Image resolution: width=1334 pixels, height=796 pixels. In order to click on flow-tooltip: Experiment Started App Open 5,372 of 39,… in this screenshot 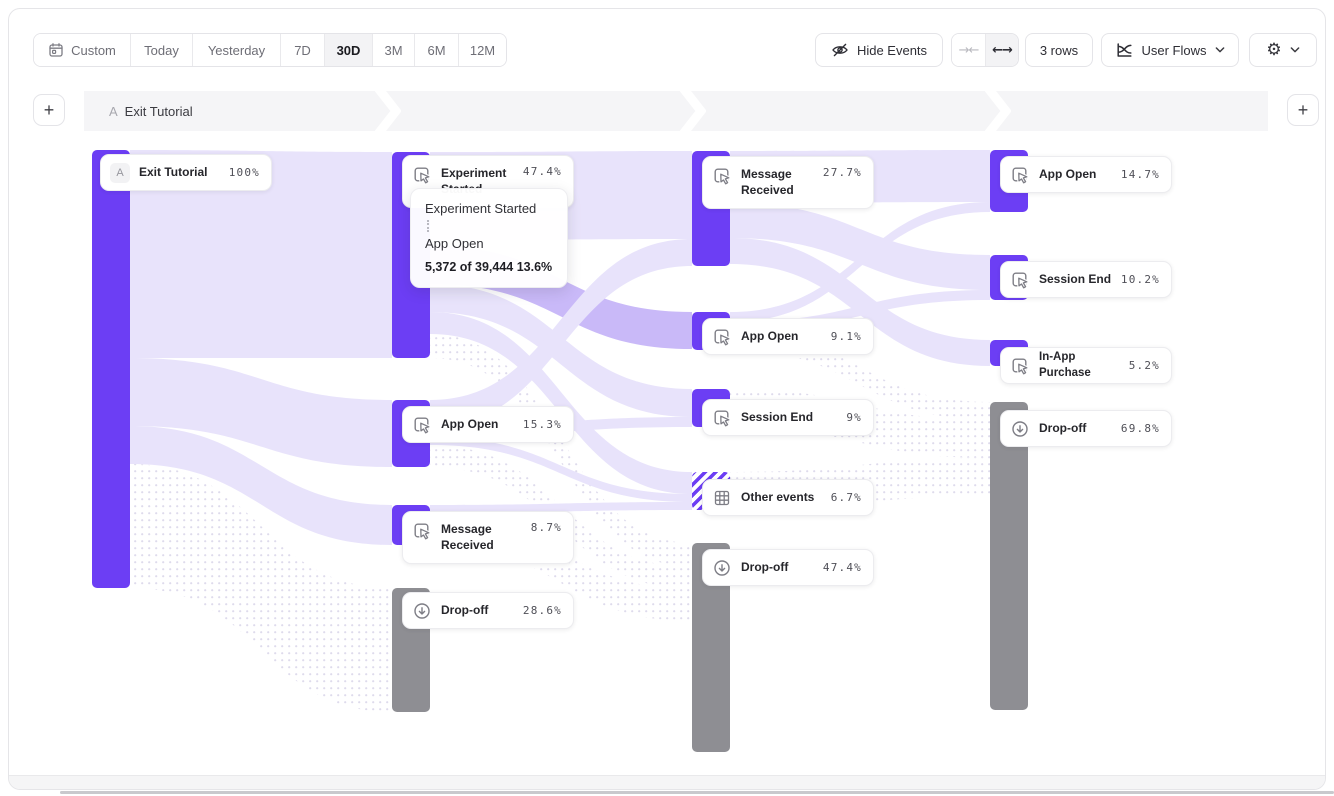, I will do `click(489, 238)`.